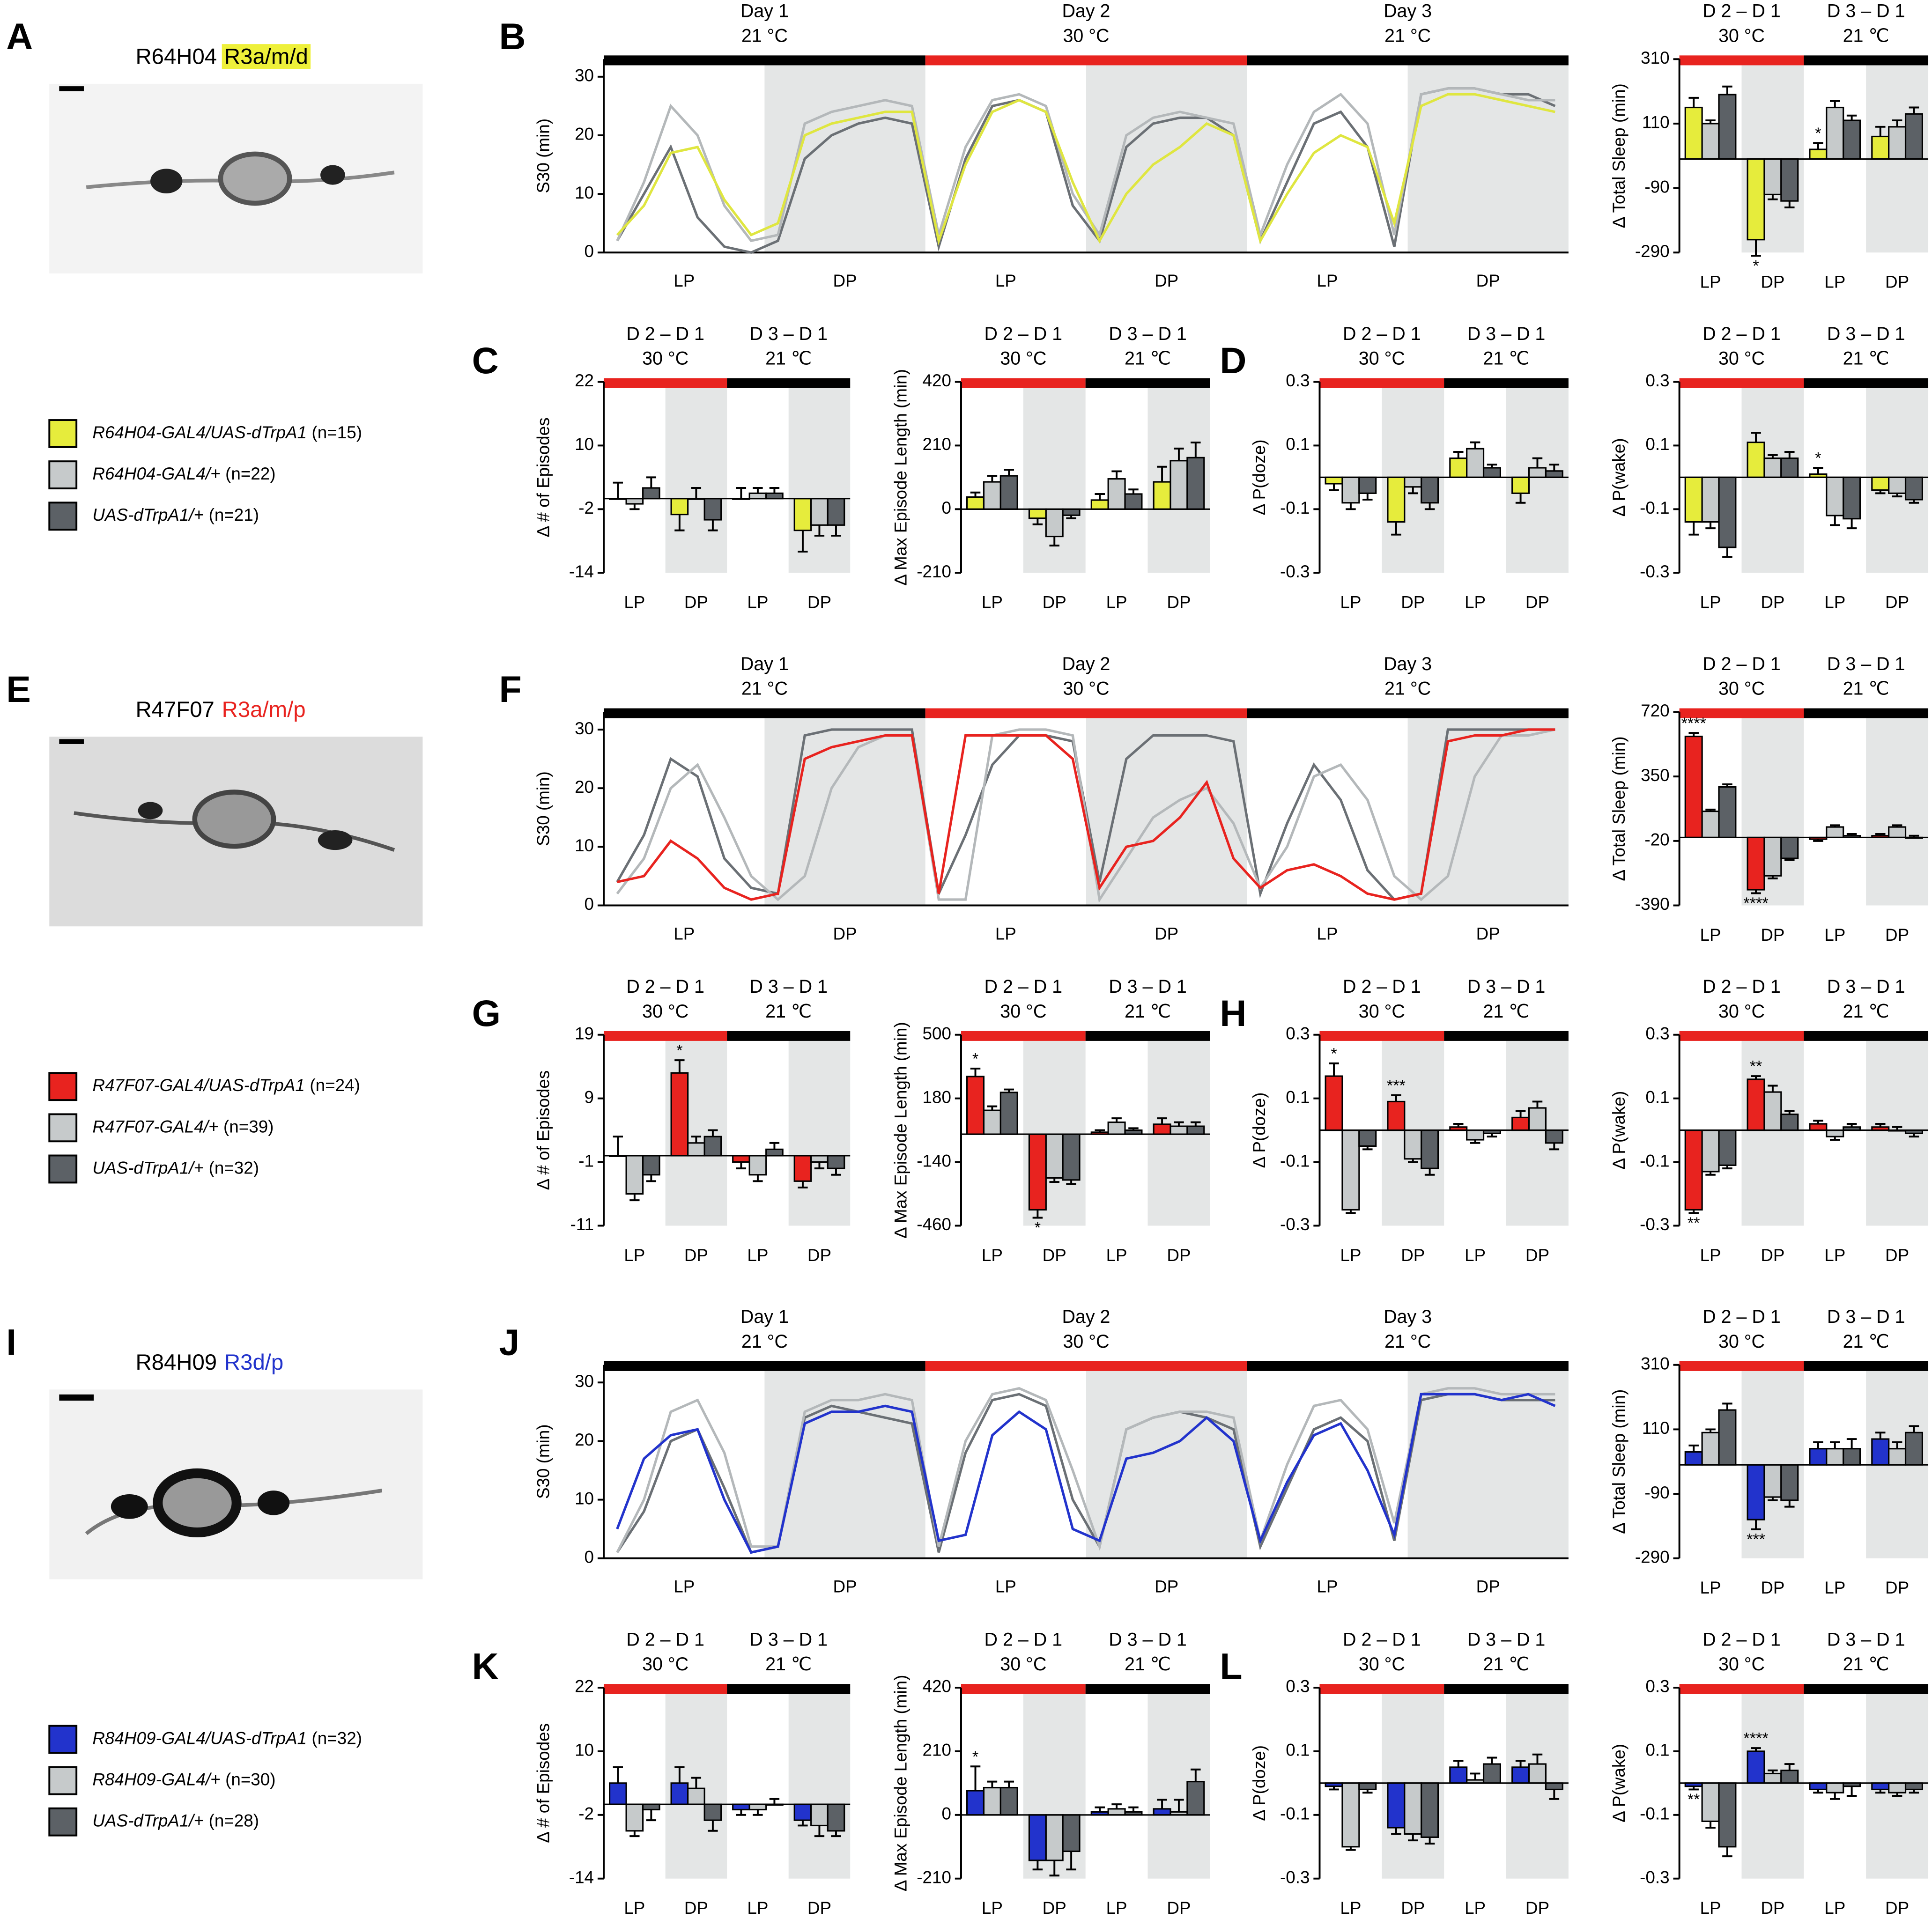 The image size is (1932, 1926). Describe the element at coordinates (764, 35) in the screenshot. I see `header-label: 21 °C` at that location.